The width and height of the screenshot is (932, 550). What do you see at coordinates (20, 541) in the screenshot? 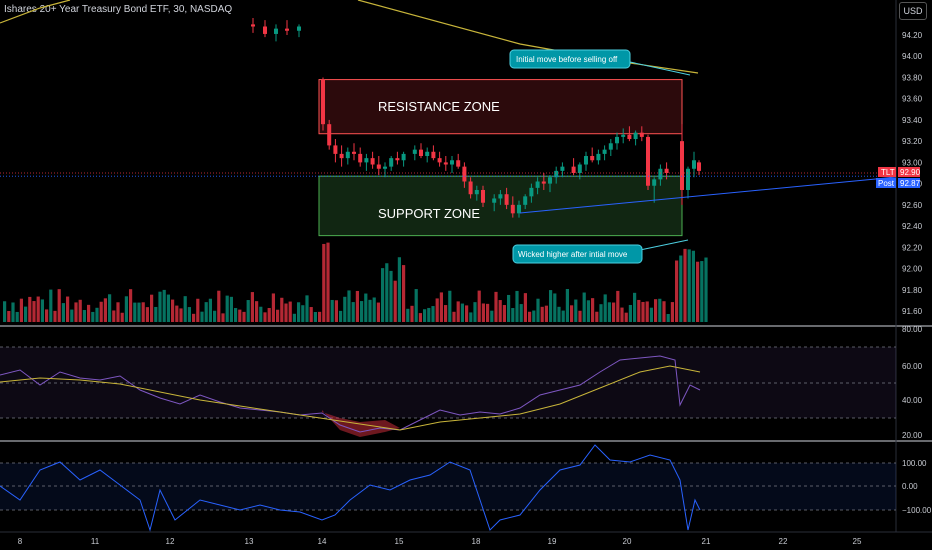
I see `time-tick-8: 8` at bounding box center [20, 541].